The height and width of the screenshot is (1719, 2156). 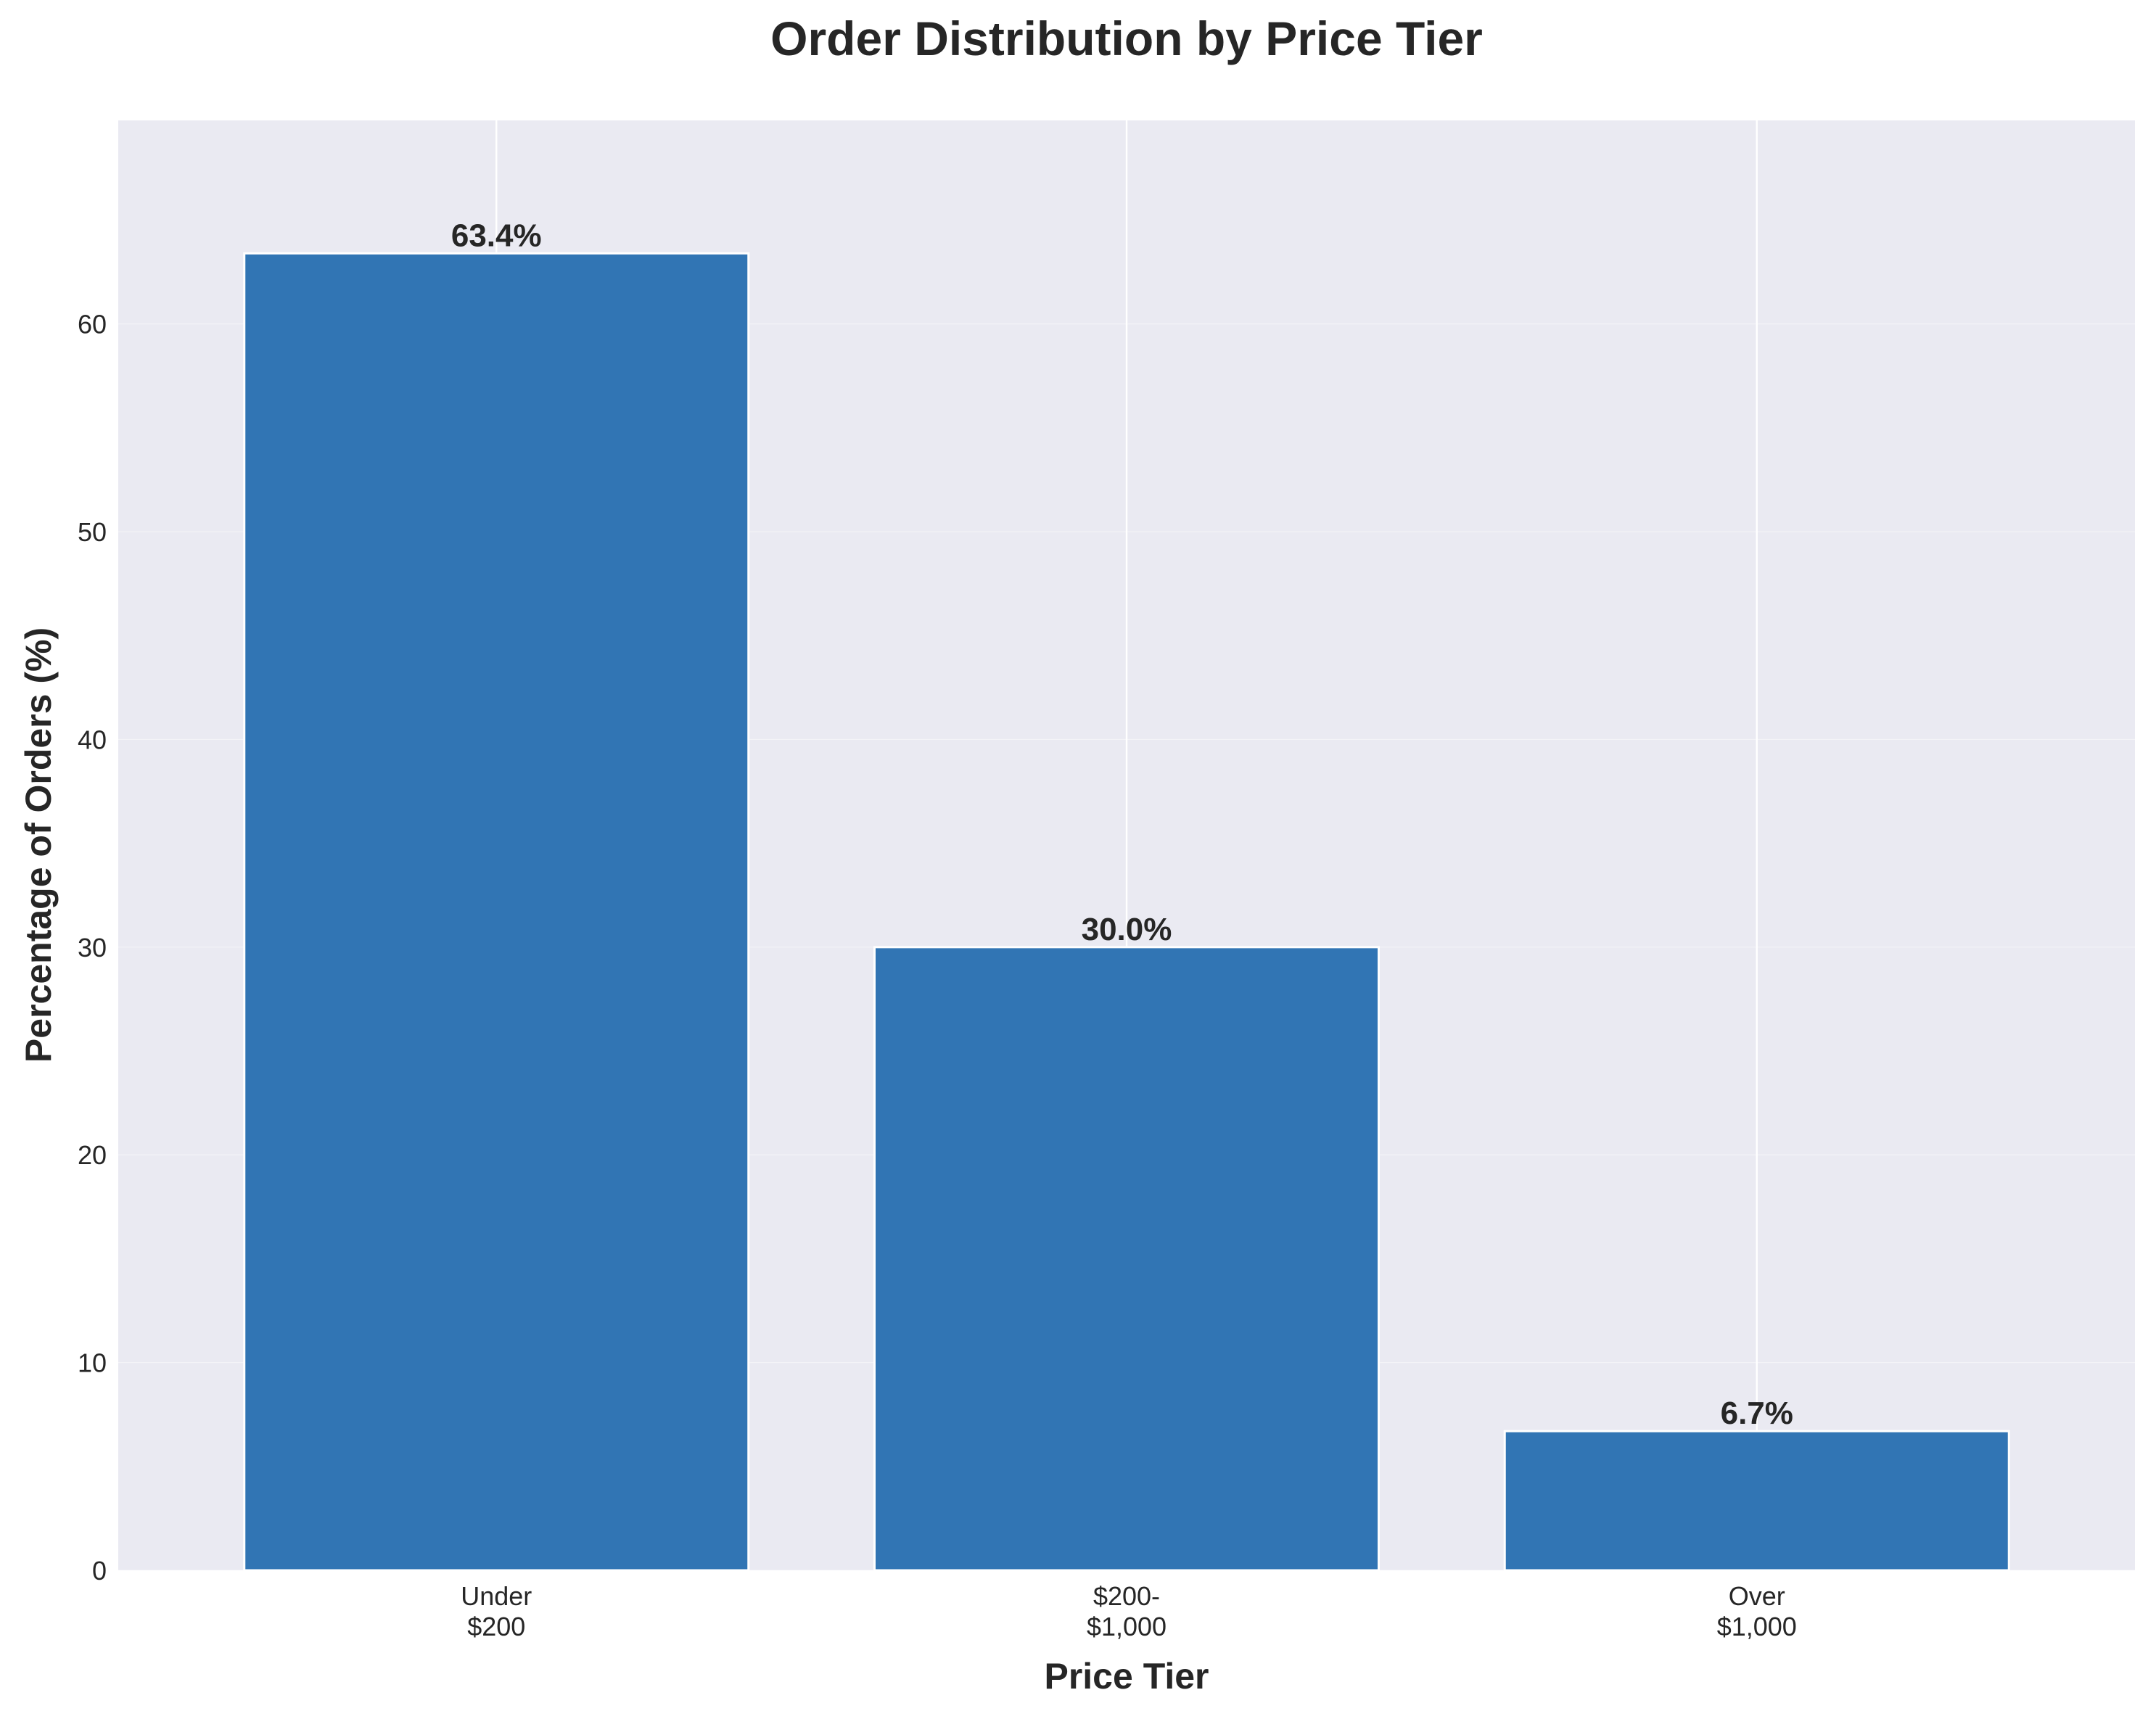 I want to click on x-tick-label-line: $200, so click(x=496, y=1626).